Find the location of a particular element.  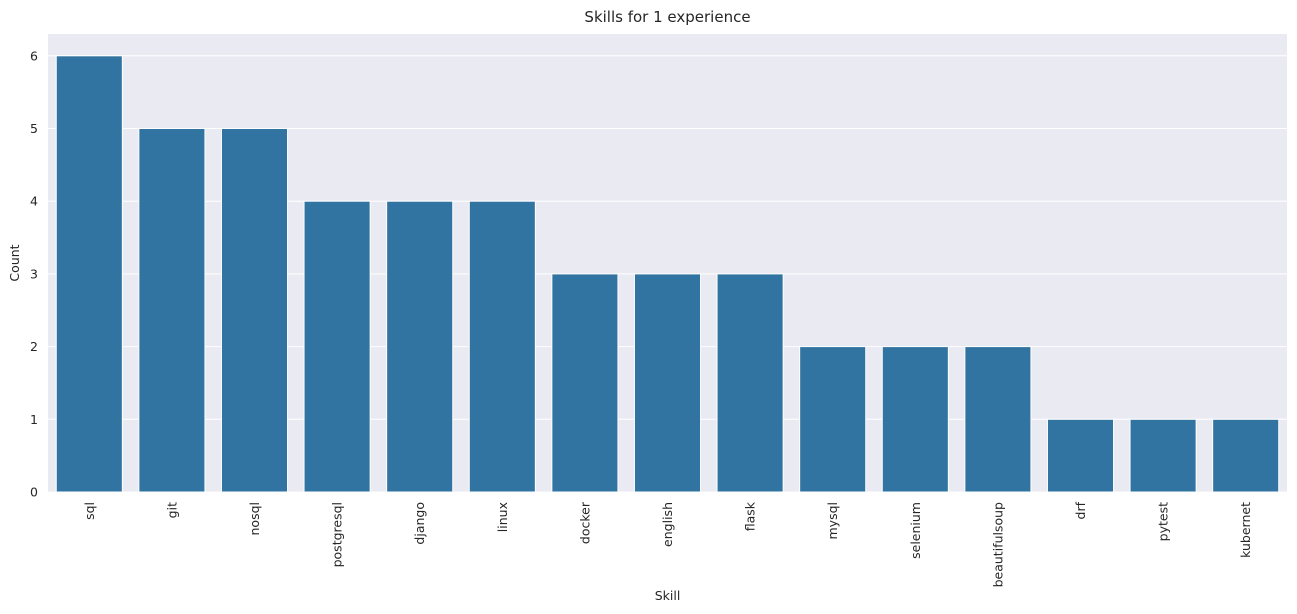

y-tick-label: 0 is located at coordinates (34, 492).